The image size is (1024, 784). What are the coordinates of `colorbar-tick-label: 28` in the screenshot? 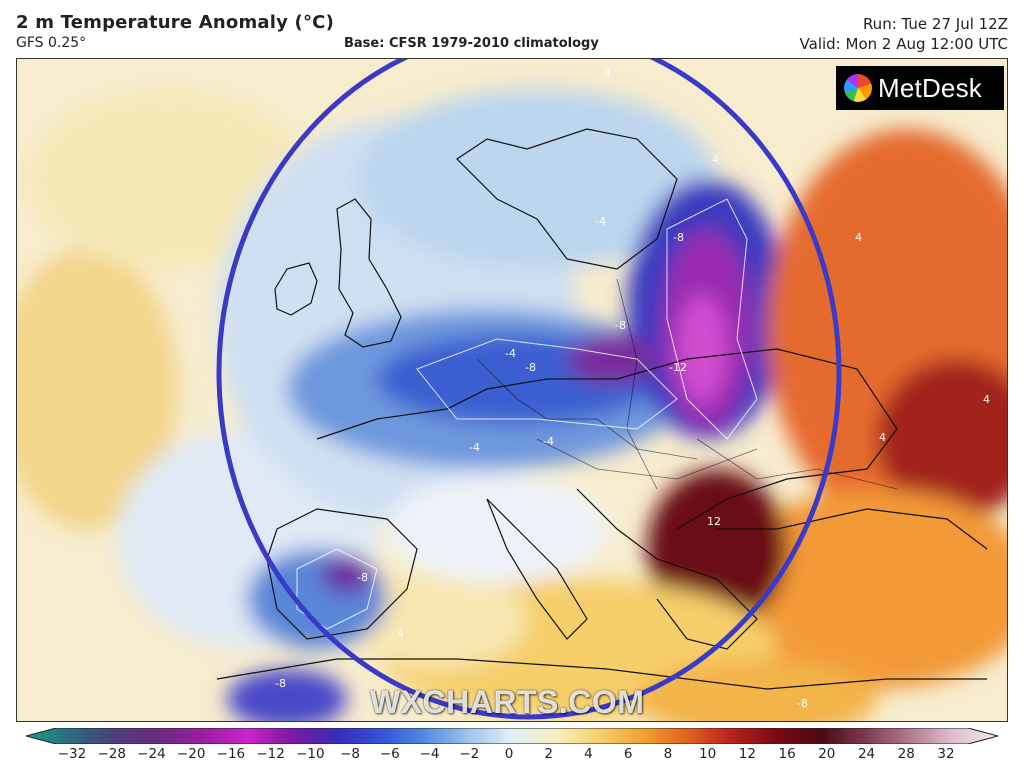 It's located at (906, 754).